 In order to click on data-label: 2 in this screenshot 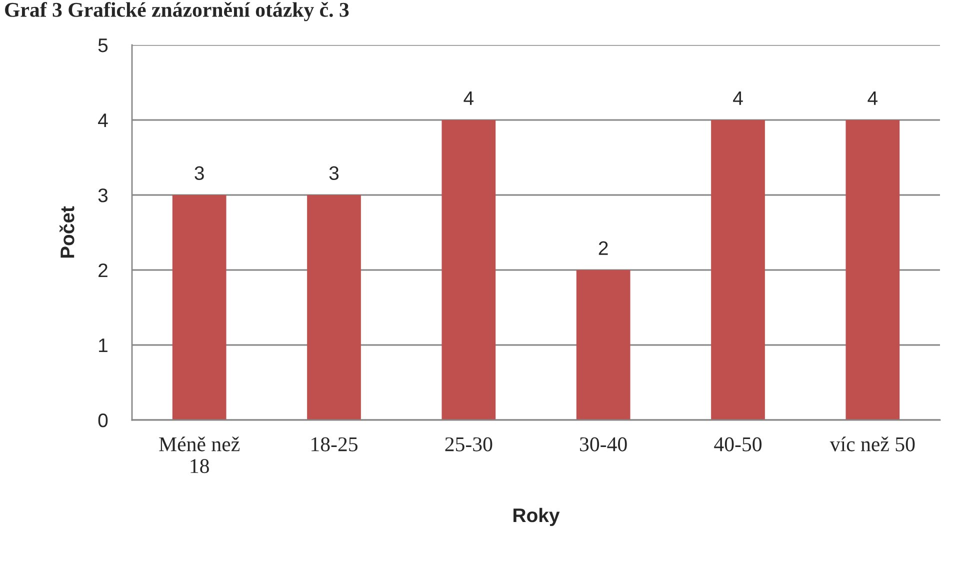, I will do `click(603, 248)`.